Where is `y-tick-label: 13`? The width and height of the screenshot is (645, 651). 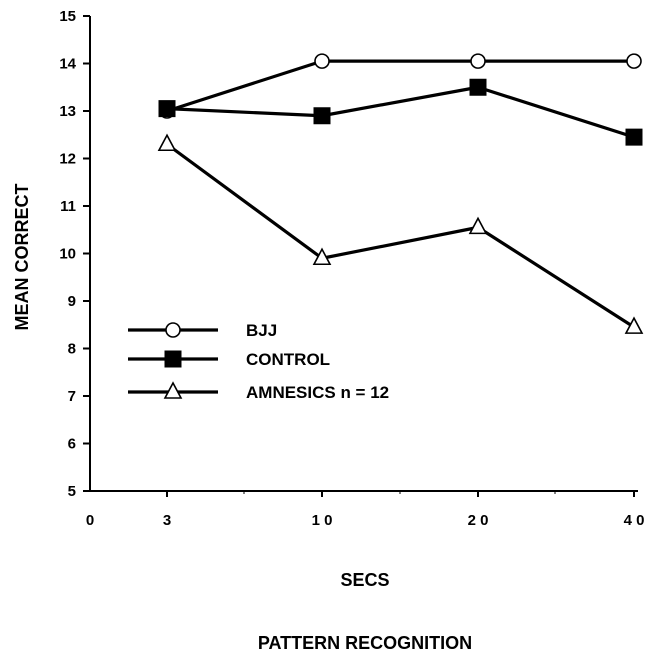 y-tick-label: 13 is located at coordinates (67, 111).